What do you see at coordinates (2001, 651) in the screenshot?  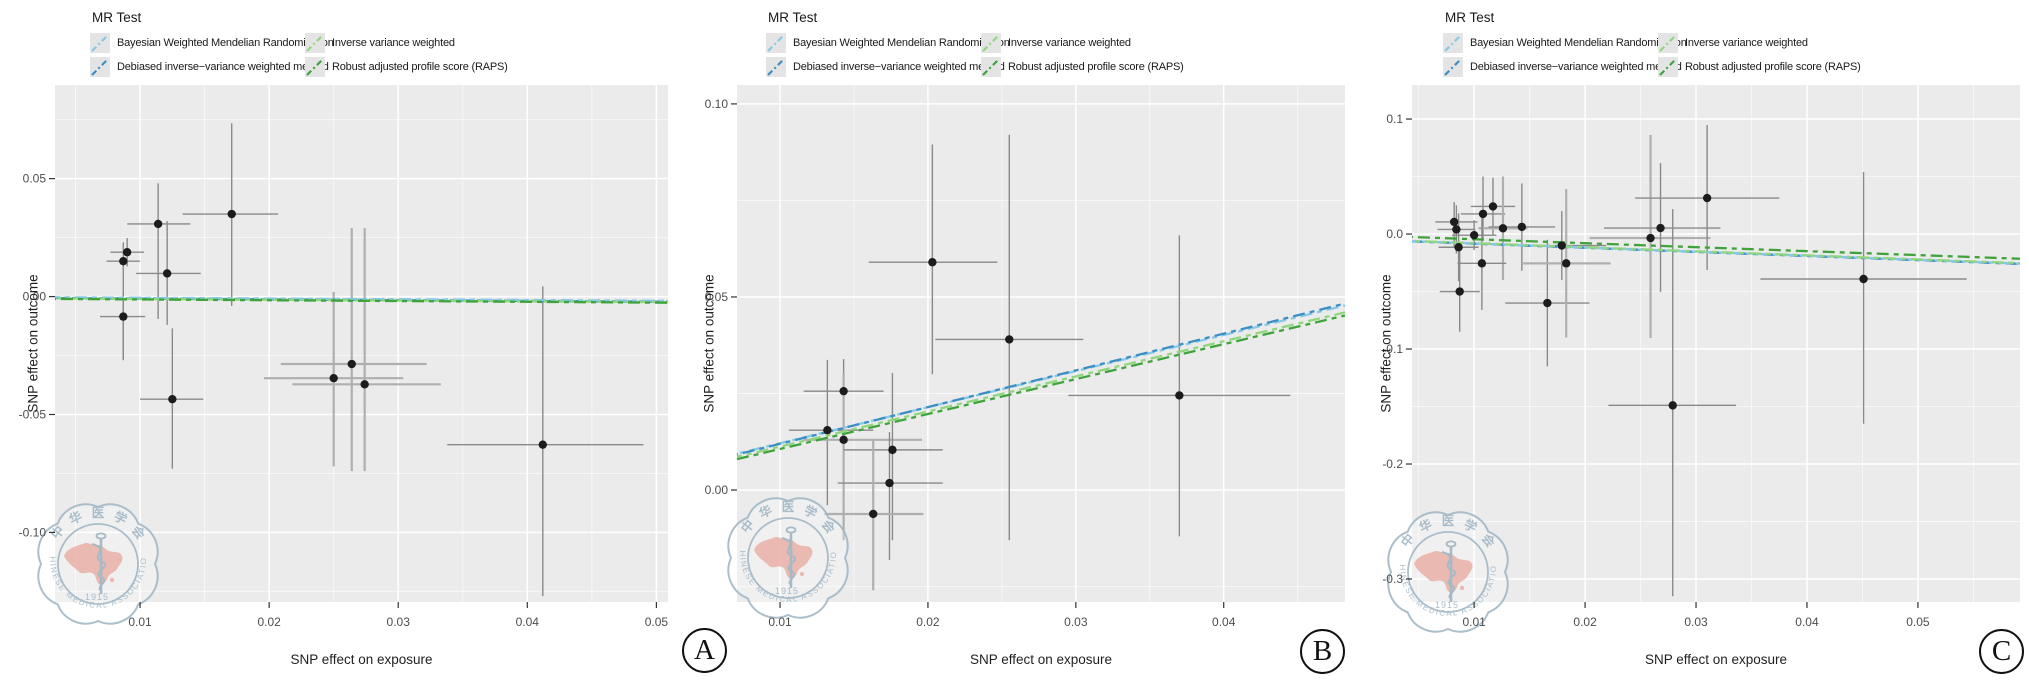 I see `panel-badge-c: C` at bounding box center [2001, 651].